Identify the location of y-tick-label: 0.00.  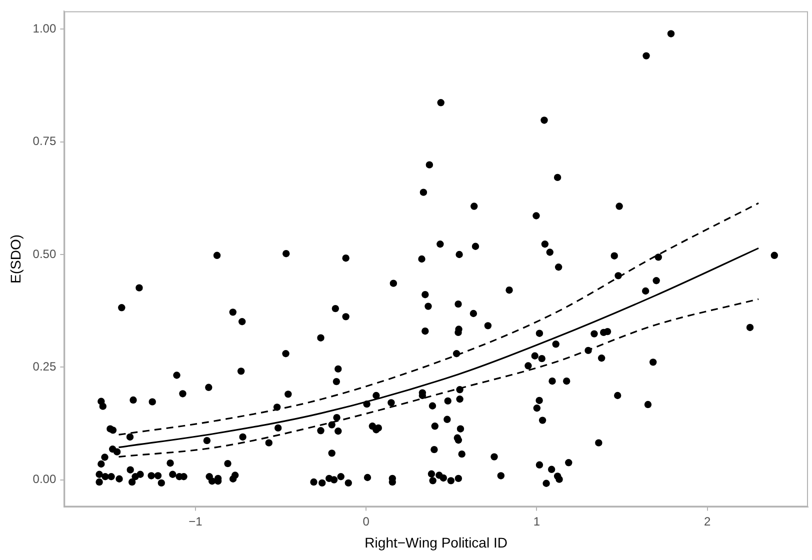
(44, 479).